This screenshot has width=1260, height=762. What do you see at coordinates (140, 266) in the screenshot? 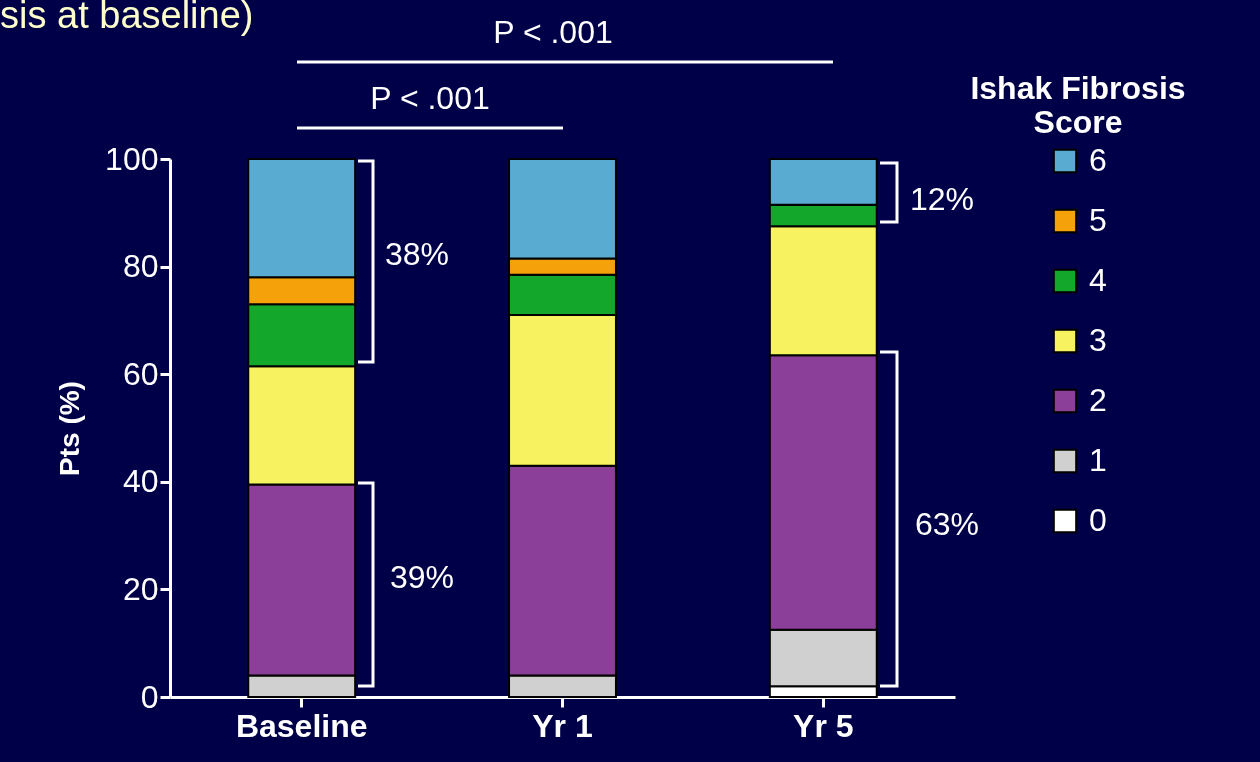
I see `y-tick-label: 80` at bounding box center [140, 266].